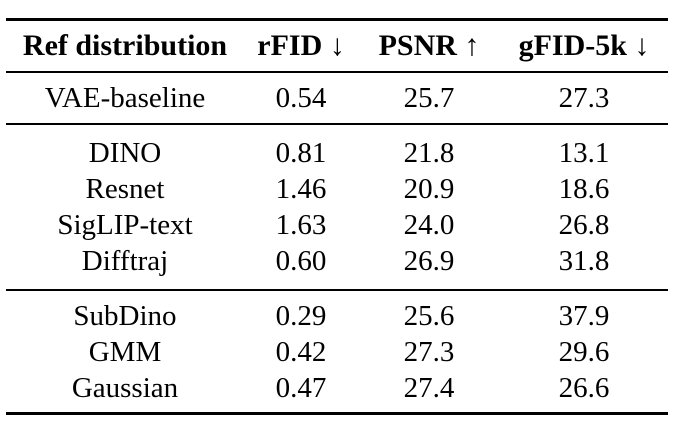  I want to click on cell-rfid: 1.63, so click(301, 224).